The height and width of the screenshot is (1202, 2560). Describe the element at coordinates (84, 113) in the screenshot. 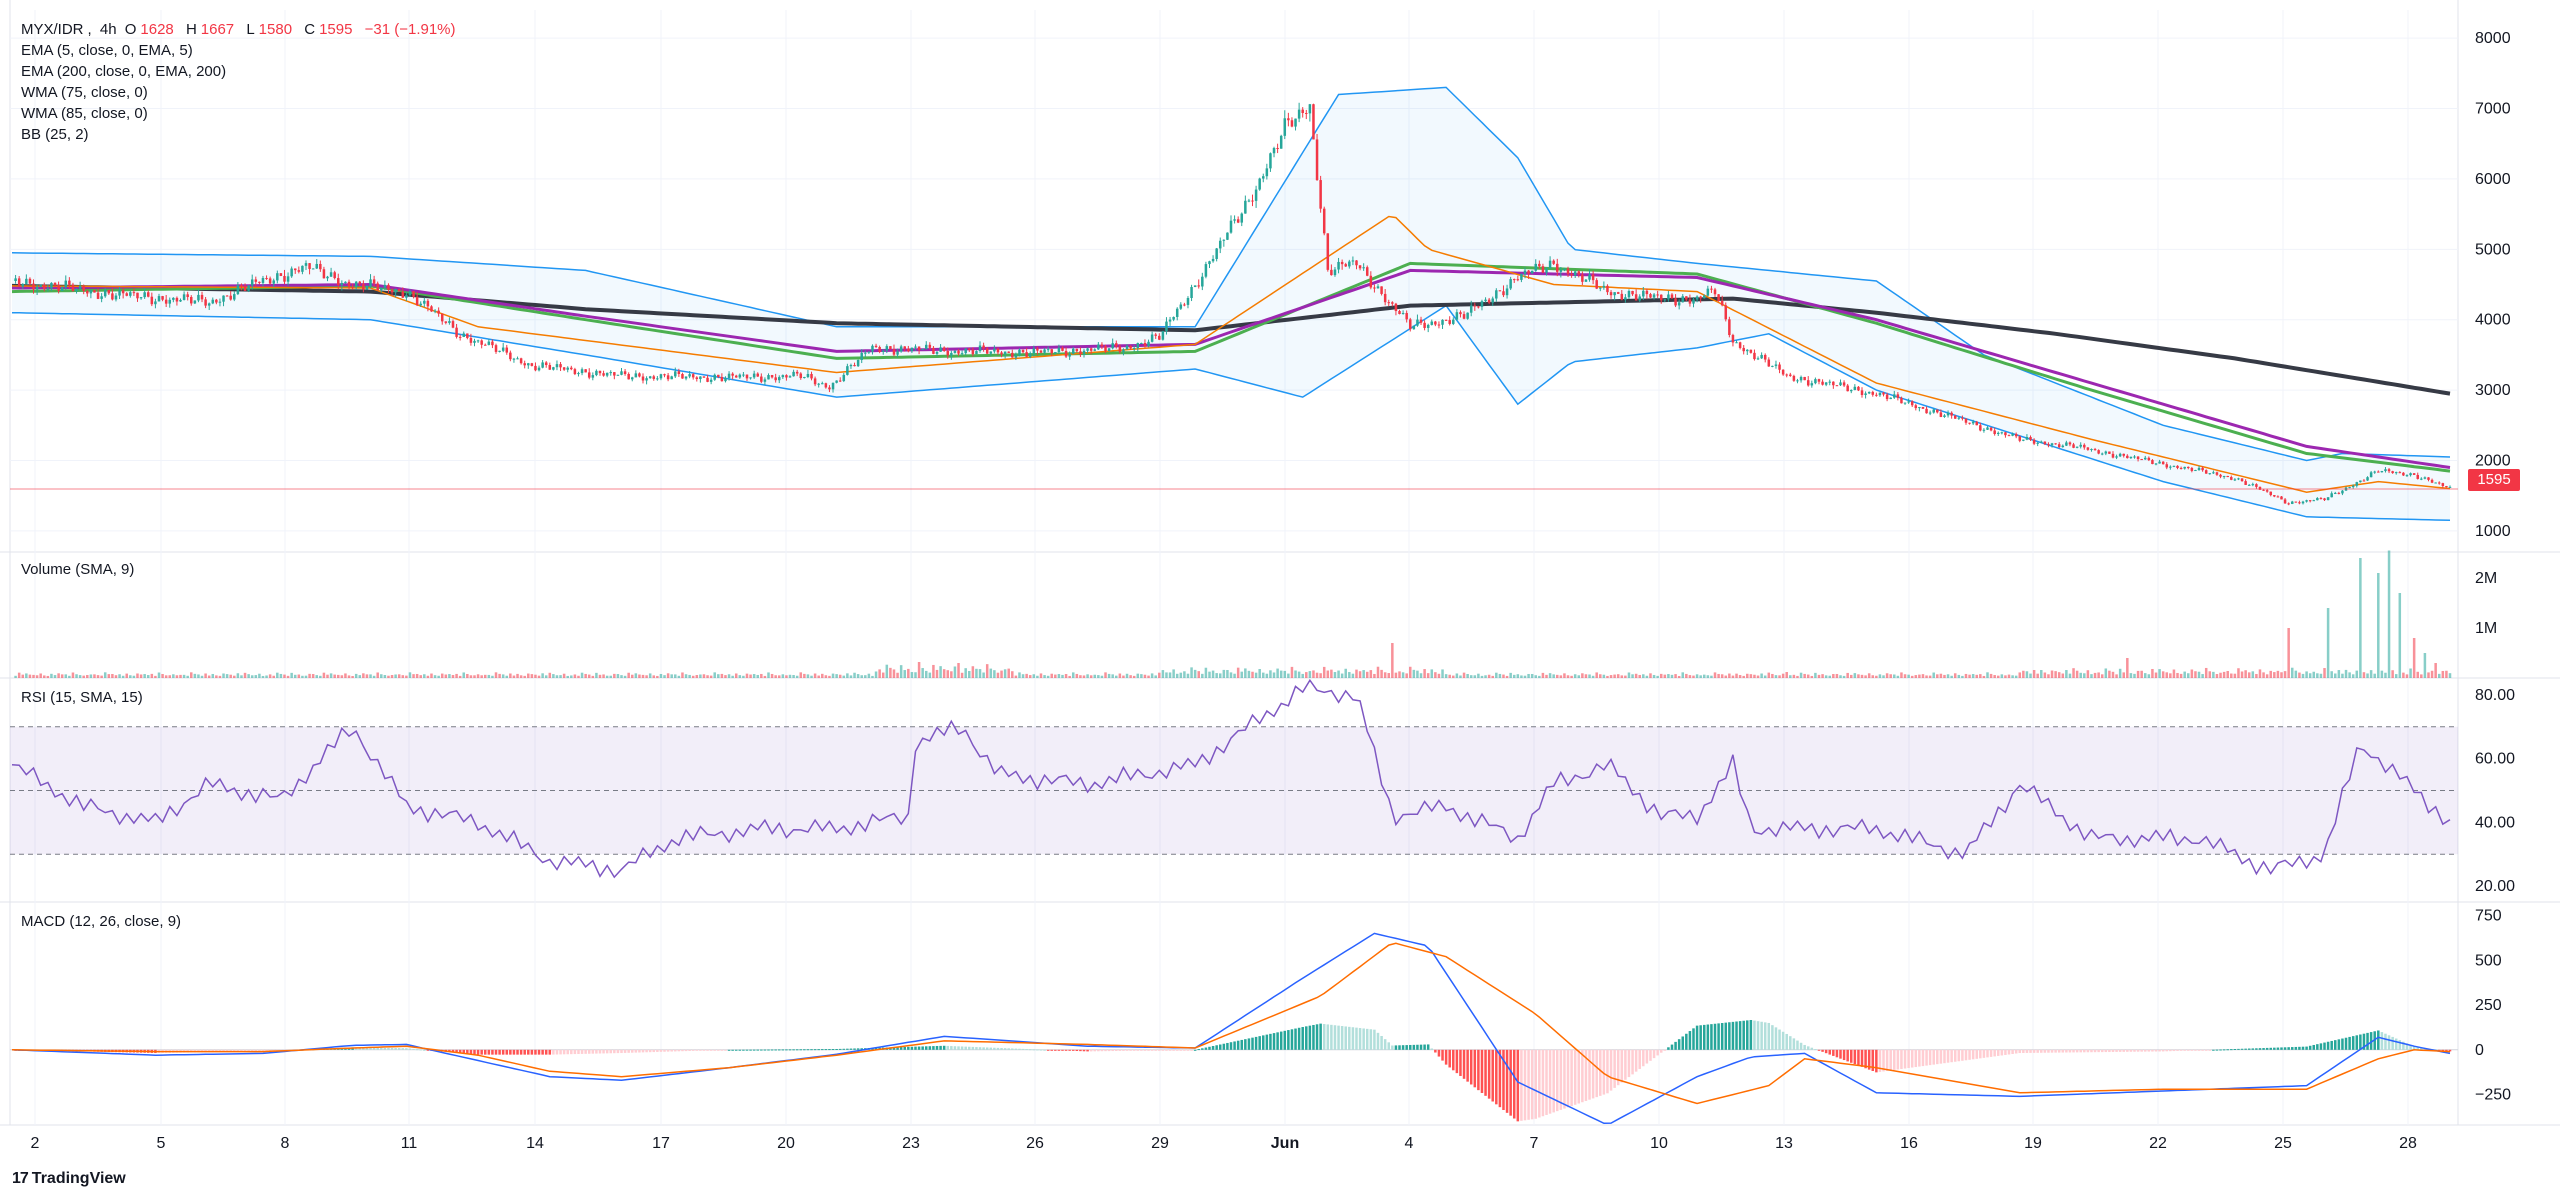

I see `indicator-wma85: WMA (85, close, 0)` at that location.